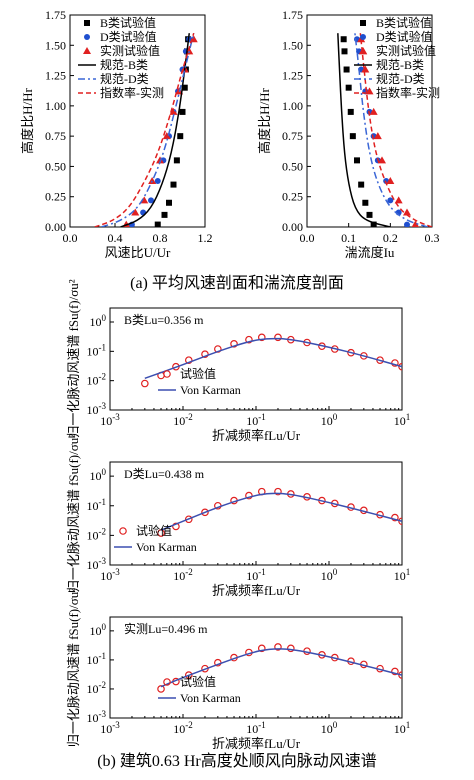 Image resolution: width=474 pixels, height=780 pixels. I want to click on y-axis-title: 高度比H/Hr, so click(27, 120).